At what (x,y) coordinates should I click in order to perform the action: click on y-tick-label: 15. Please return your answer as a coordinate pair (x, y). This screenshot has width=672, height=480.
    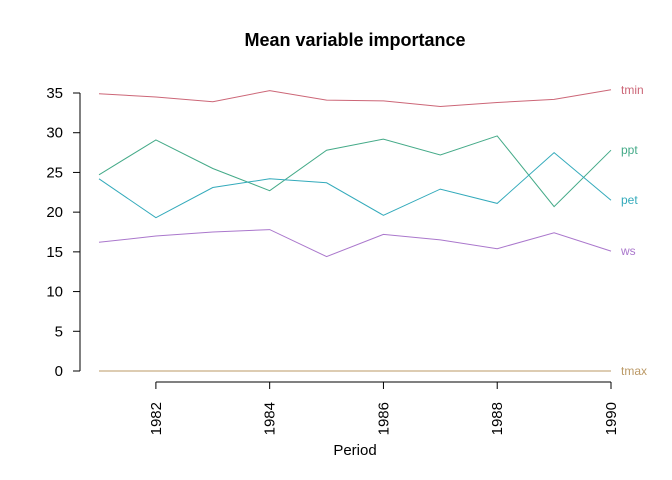
    Looking at the image, I should click on (54, 252).